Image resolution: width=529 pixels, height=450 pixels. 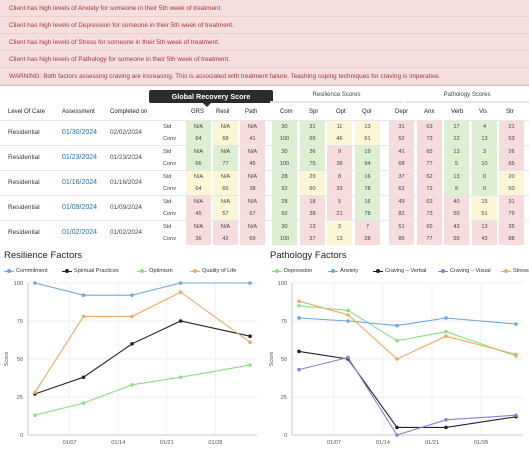 I want to click on conv-score: 21, so click(x=339, y=214).